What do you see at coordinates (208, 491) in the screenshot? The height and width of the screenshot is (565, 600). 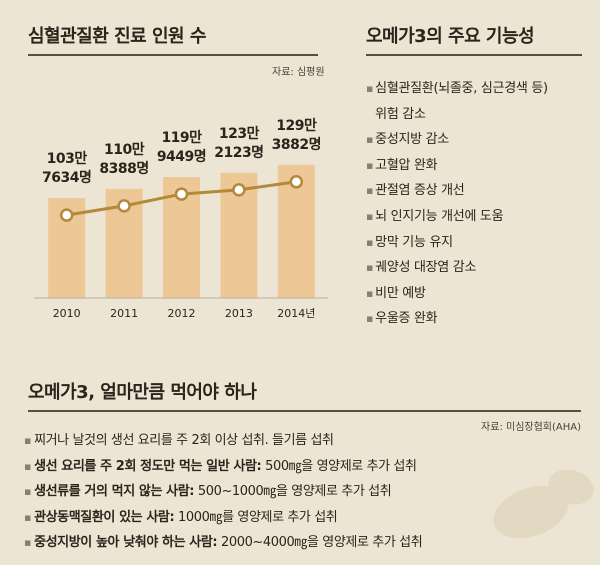 I see `list-item: ▪ 생선류를 거의 먹지 않는 사람: 500~1000㎎을 영양제로 추가 섭취` at bounding box center [208, 491].